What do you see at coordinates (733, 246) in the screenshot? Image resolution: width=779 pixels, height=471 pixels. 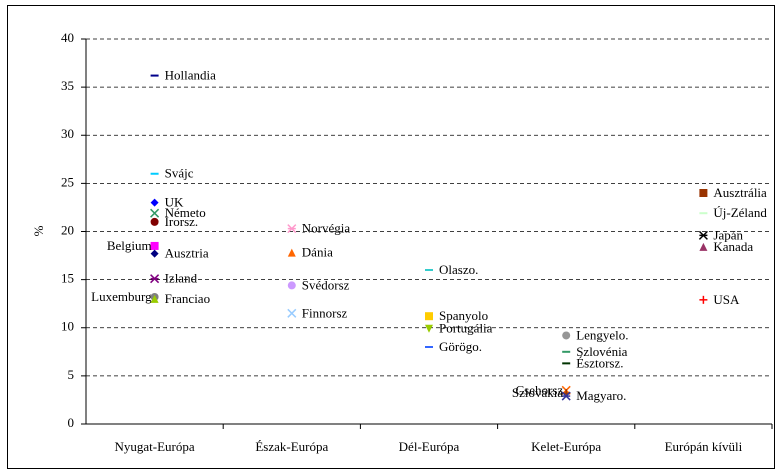 I see `point-label: Kanada` at bounding box center [733, 246].